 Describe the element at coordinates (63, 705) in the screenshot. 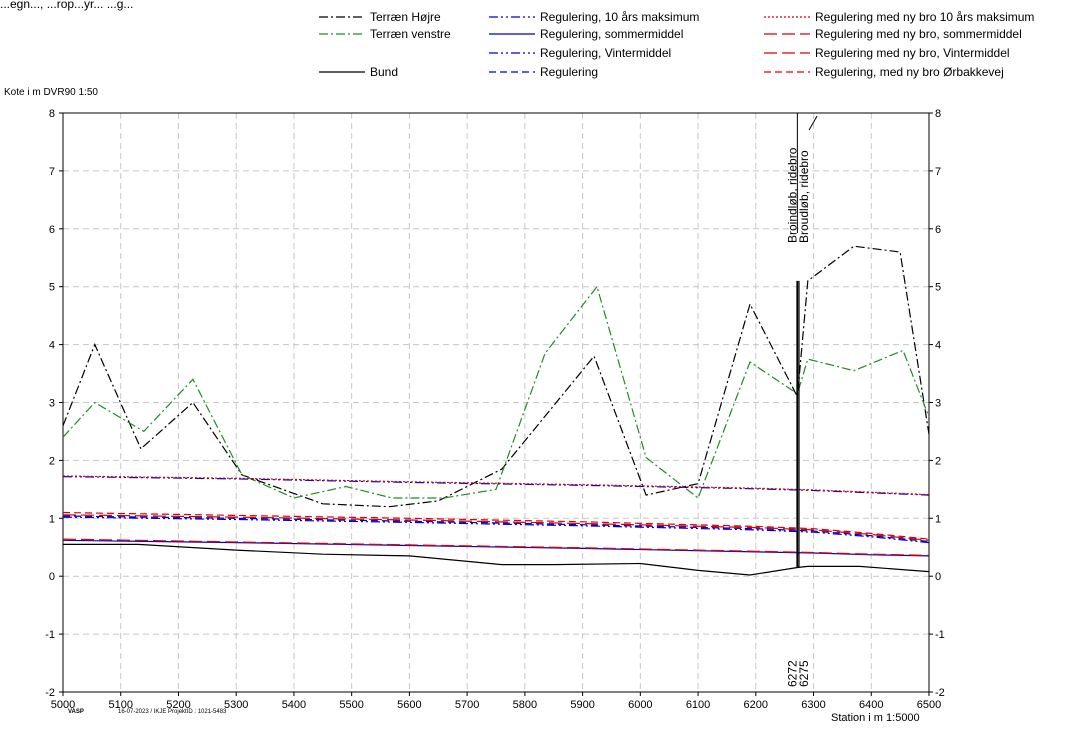

I see `x-tick-label: 5000` at that location.